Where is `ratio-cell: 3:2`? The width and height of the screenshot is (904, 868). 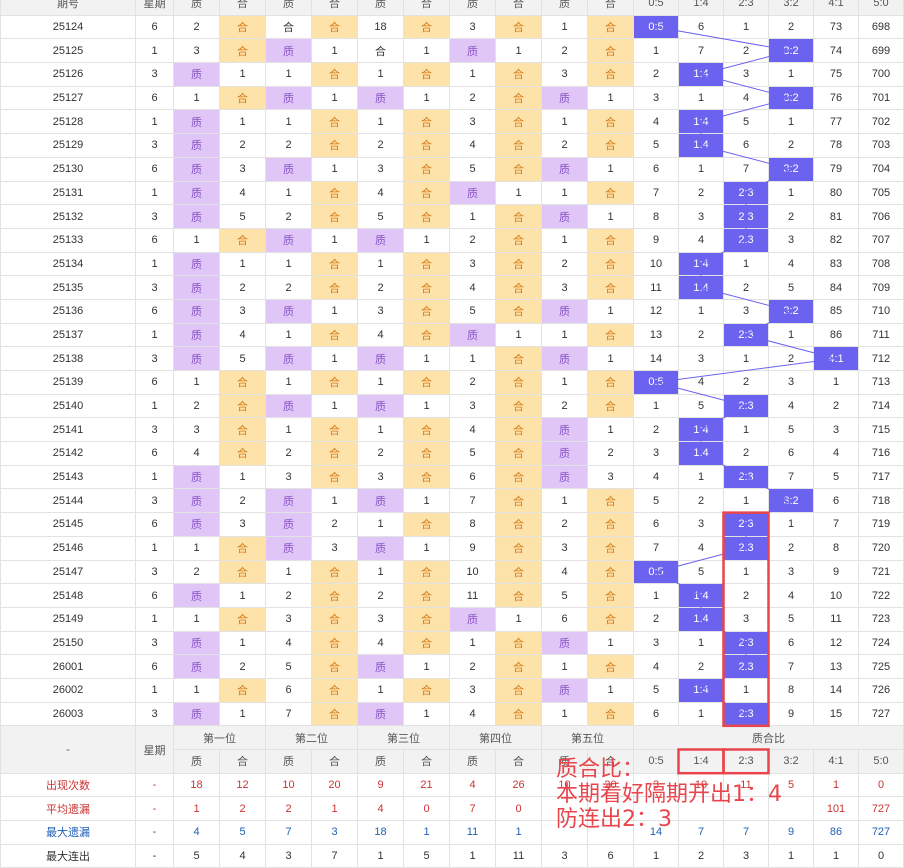 ratio-cell: 3:2 is located at coordinates (791, 169).